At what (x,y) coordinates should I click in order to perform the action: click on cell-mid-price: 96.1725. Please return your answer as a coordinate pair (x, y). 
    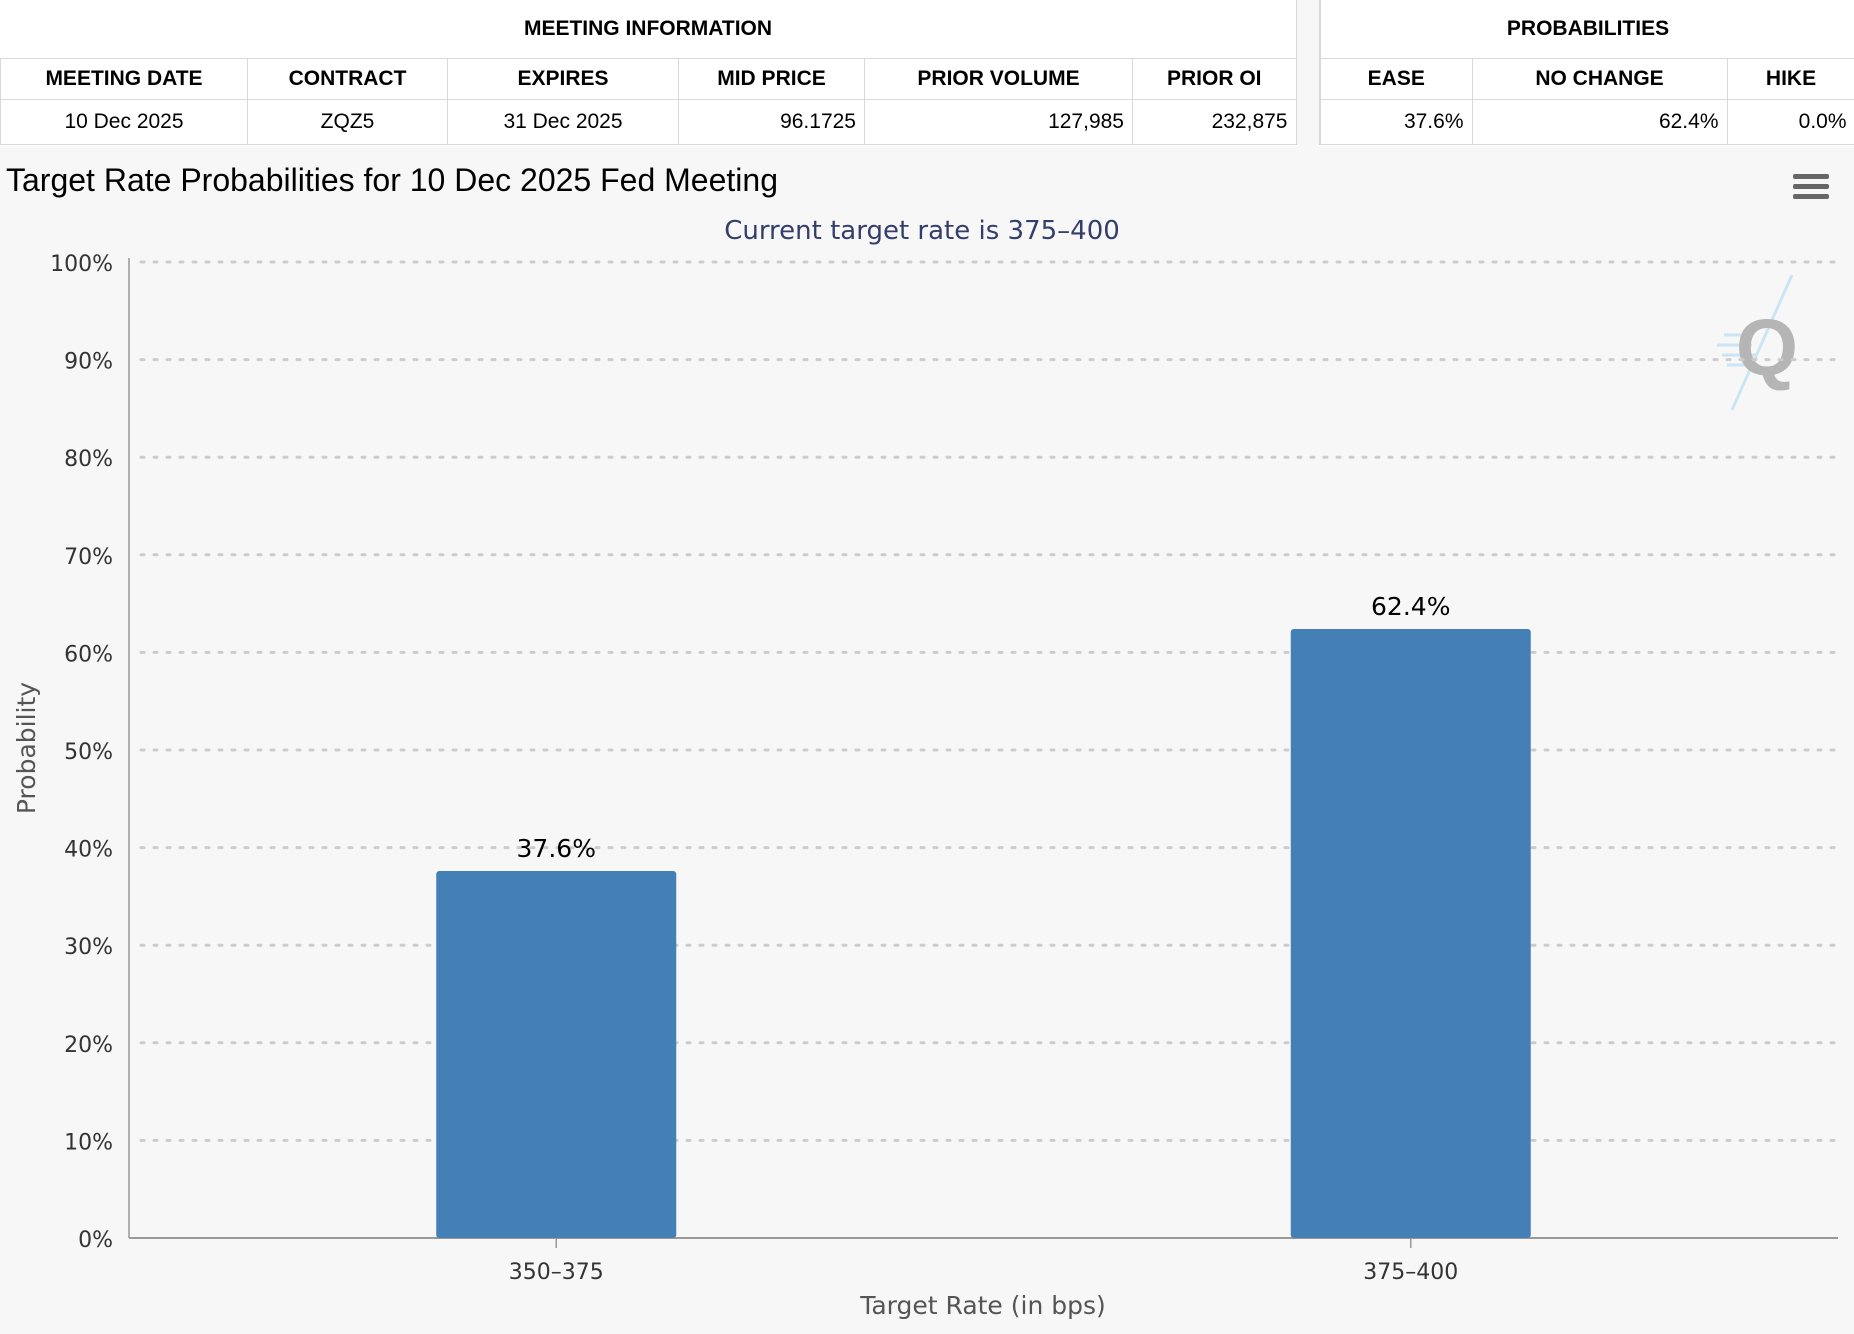
    Looking at the image, I should click on (771, 122).